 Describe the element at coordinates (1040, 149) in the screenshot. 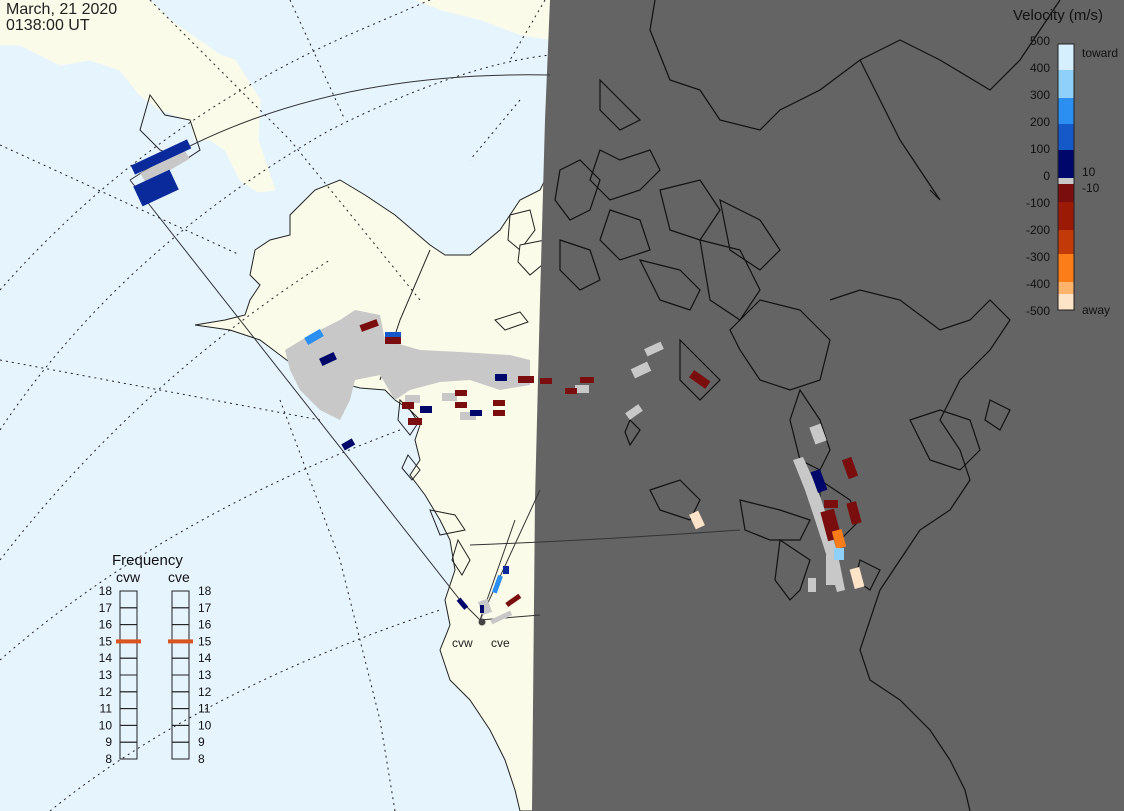

I see `colorbar-tick-100: 100` at that location.